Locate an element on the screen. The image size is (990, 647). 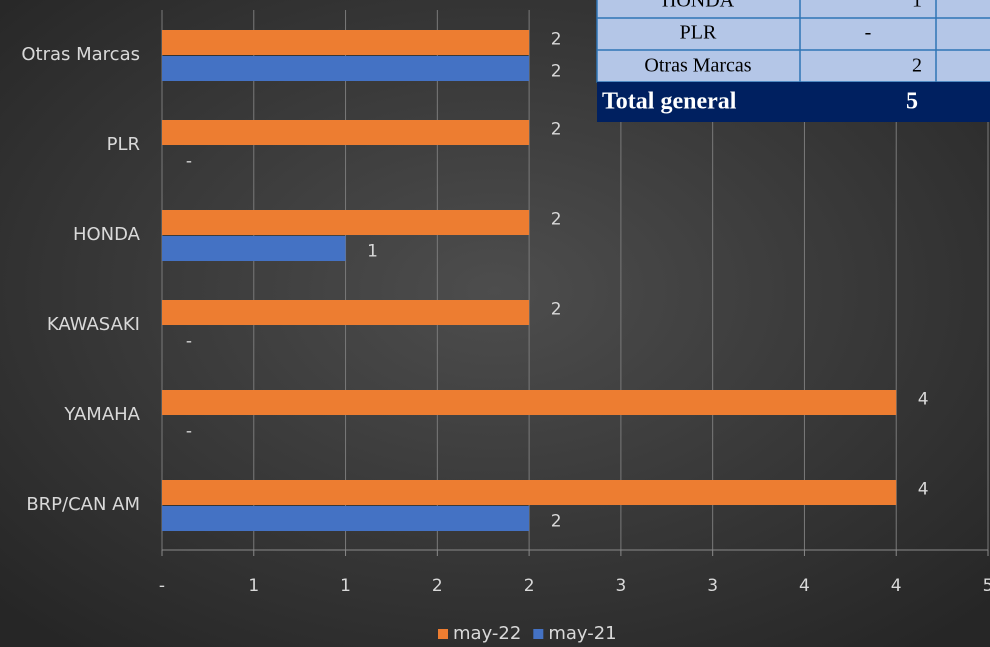
table-cell: Otras Marcas is located at coordinates (697, 66).